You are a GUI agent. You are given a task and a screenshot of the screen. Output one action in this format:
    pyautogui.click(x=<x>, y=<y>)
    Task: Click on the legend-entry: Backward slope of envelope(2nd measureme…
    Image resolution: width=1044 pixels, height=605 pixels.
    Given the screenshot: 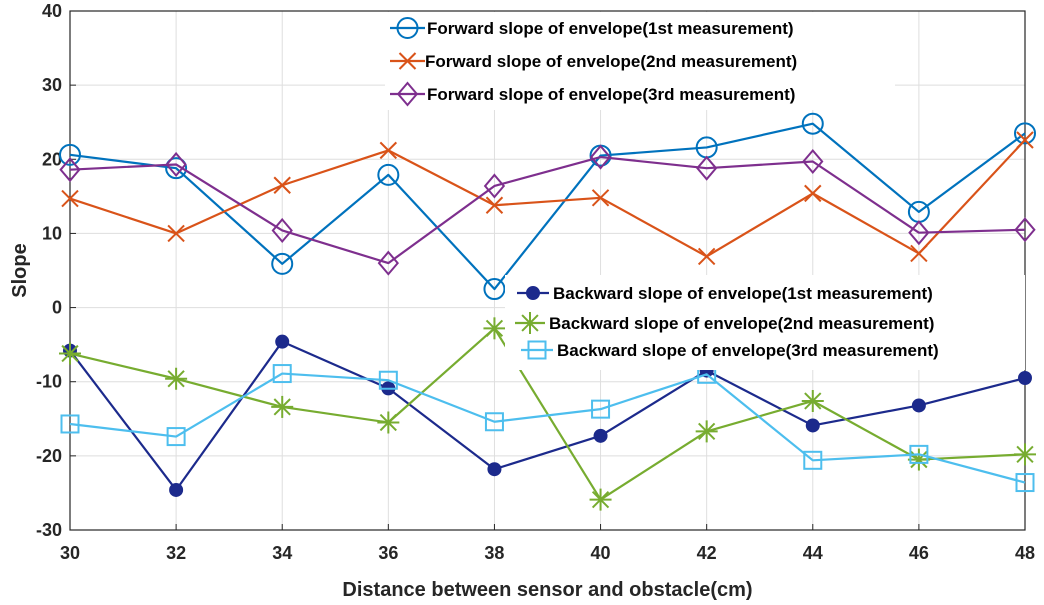 What is the action you would take?
    pyautogui.click(x=724, y=323)
    